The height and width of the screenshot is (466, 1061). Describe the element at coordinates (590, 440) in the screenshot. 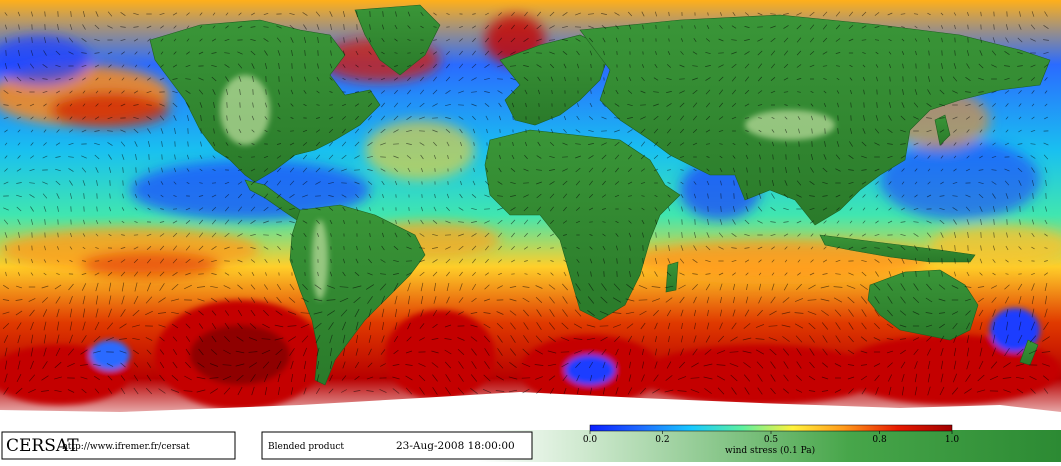

I see `colorbar-tick-label: 0.0` at that location.